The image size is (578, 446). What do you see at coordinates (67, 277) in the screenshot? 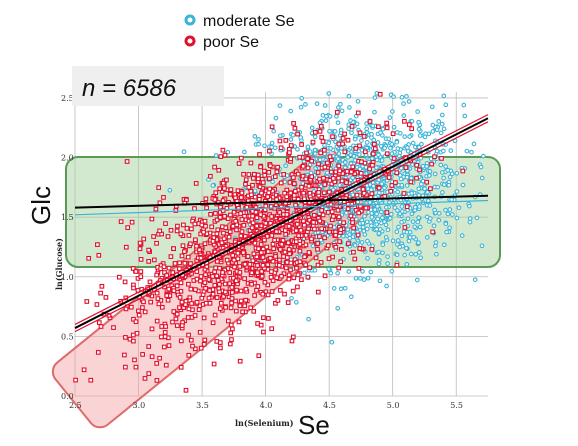
I see `y-tick-label: 1.0` at bounding box center [67, 277].